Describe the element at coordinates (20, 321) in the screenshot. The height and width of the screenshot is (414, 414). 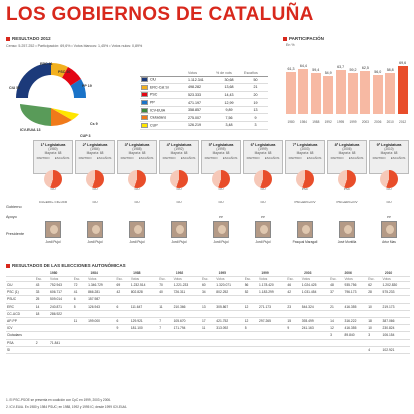
I see `history-party: AP-PP` at that location.